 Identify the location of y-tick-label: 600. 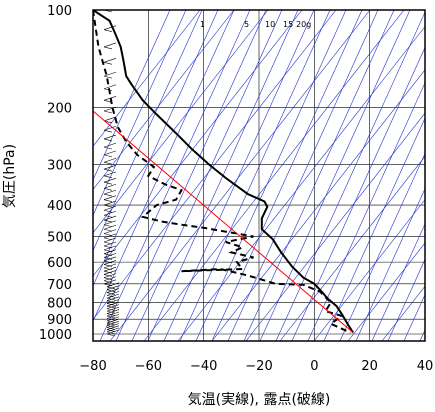
(59, 263).